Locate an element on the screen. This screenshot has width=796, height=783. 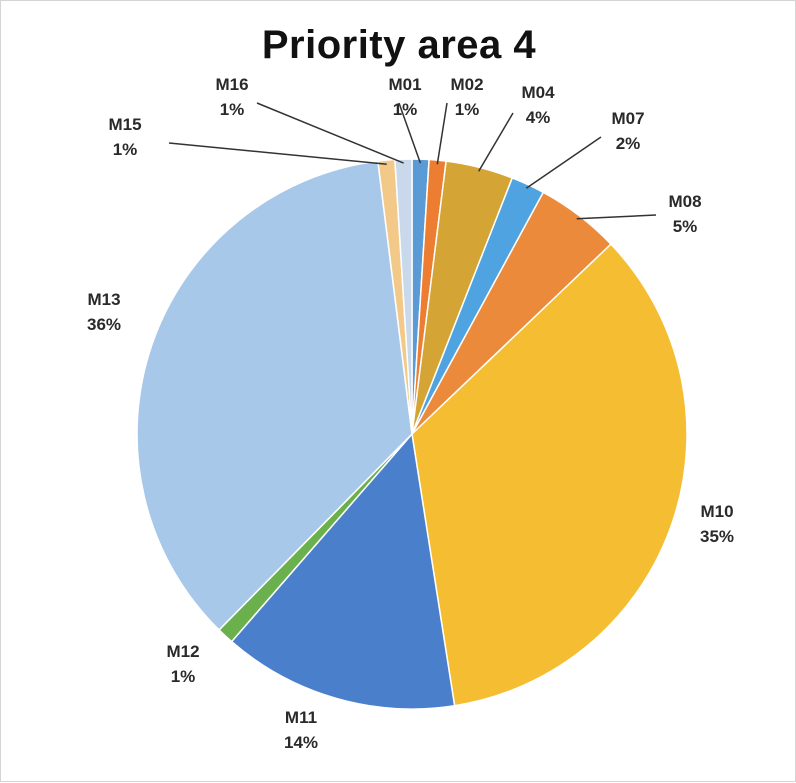
slice-name: M07 is located at coordinates (628, 118).